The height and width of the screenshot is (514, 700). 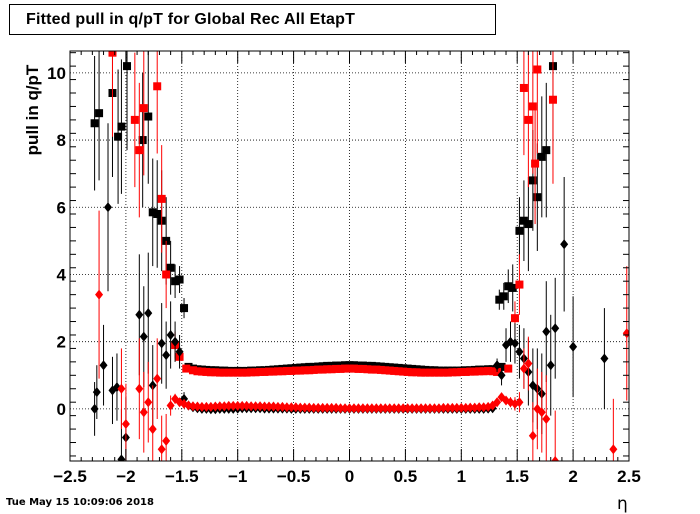 I want to click on y-tick-label: 6, so click(x=61, y=207).